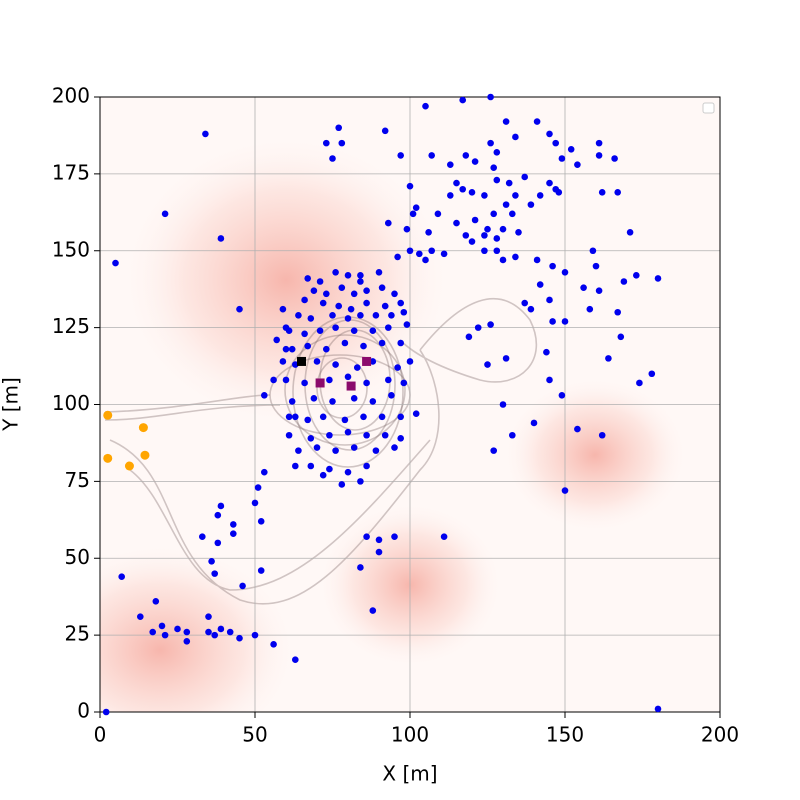 The height and width of the screenshot is (800, 800). What do you see at coordinates (565, 735) in the screenshot?
I see `x-tick-label: 150` at bounding box center [565, 735].